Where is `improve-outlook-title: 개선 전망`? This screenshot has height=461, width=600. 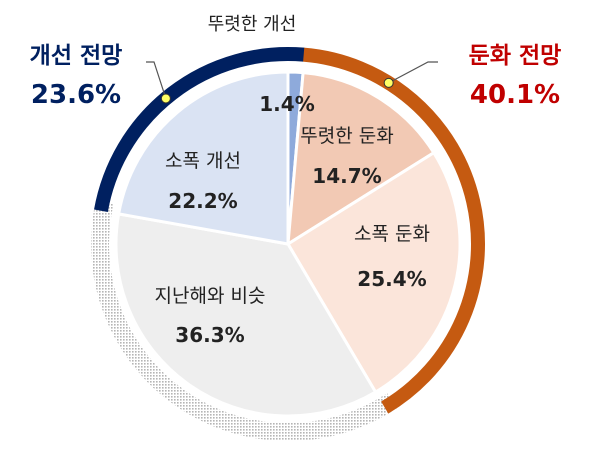 improve-outlook-title: 개선 전망 is located at coordinates (76, 56).